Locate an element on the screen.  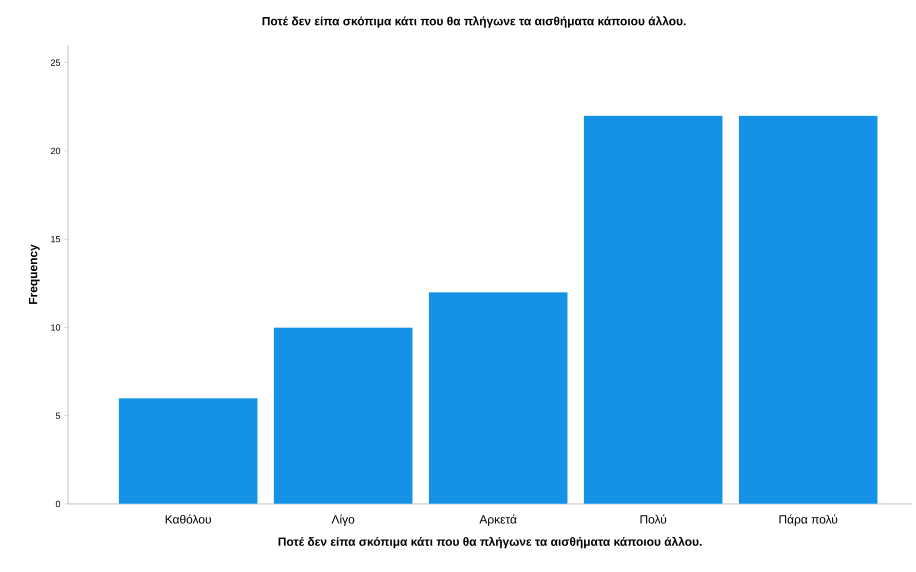
y-tick-label: 20 is located at coordinates (55, 151).